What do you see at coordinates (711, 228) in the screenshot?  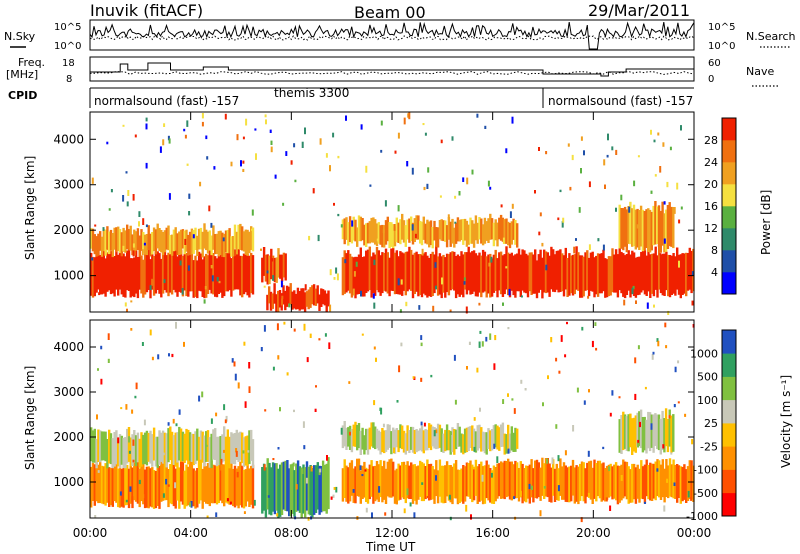 I see `colorbar-tick-label: 12` at bounding box center [711, 228].